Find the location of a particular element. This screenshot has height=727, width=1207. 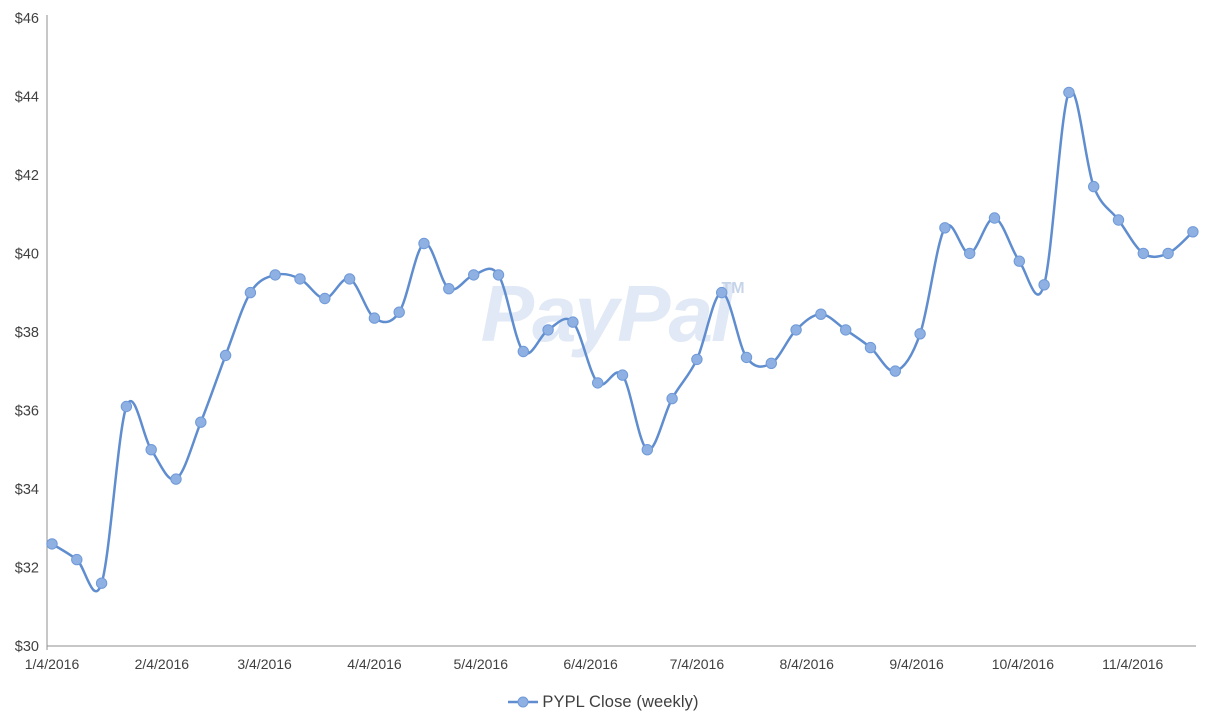

y-axis-tick-label: $46 is located at coordinates (27, 19).